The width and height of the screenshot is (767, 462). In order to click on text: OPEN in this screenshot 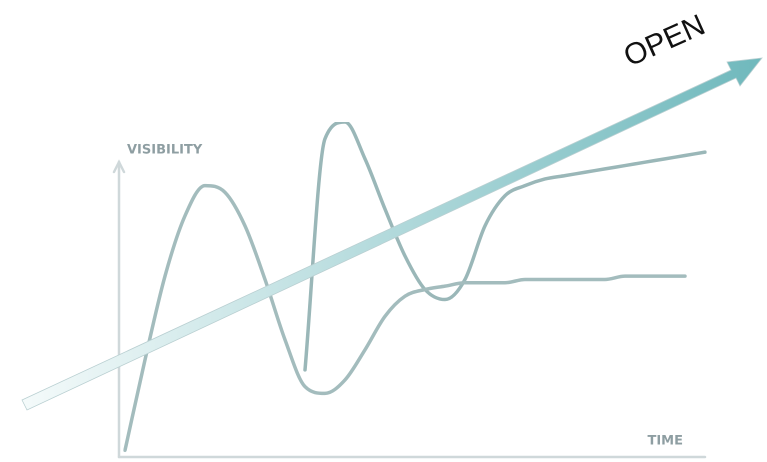, I will do `click(664, 41)`.